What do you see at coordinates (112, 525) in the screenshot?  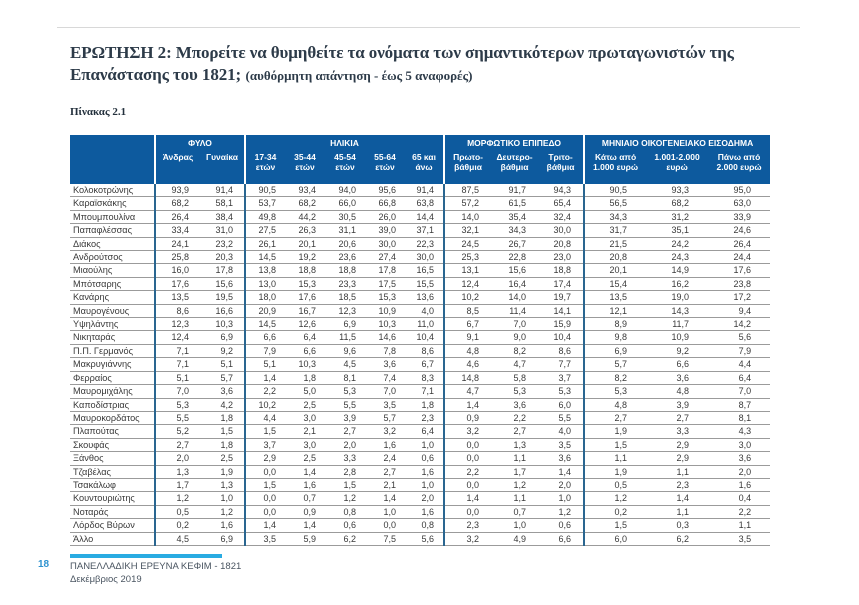 I see `row-label: Λόρδος Βύρων` at bounding box center [112, 525].